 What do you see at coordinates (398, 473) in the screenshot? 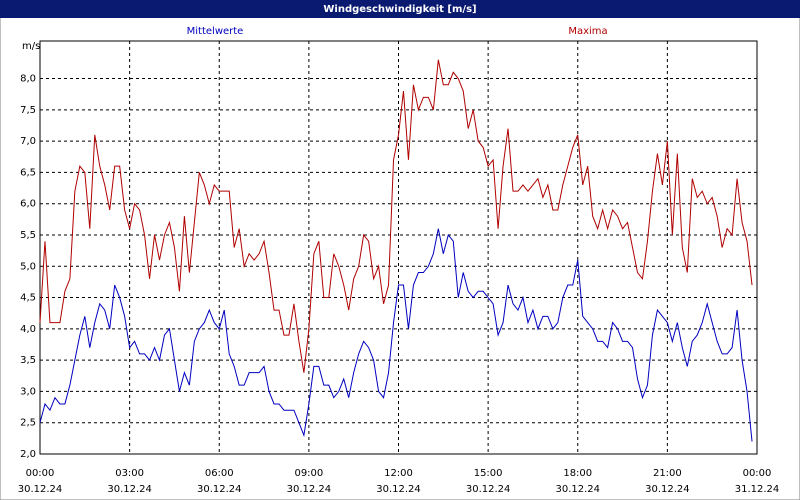
I see `x-tick-label: 12:00` at bounding box center [398, 473].